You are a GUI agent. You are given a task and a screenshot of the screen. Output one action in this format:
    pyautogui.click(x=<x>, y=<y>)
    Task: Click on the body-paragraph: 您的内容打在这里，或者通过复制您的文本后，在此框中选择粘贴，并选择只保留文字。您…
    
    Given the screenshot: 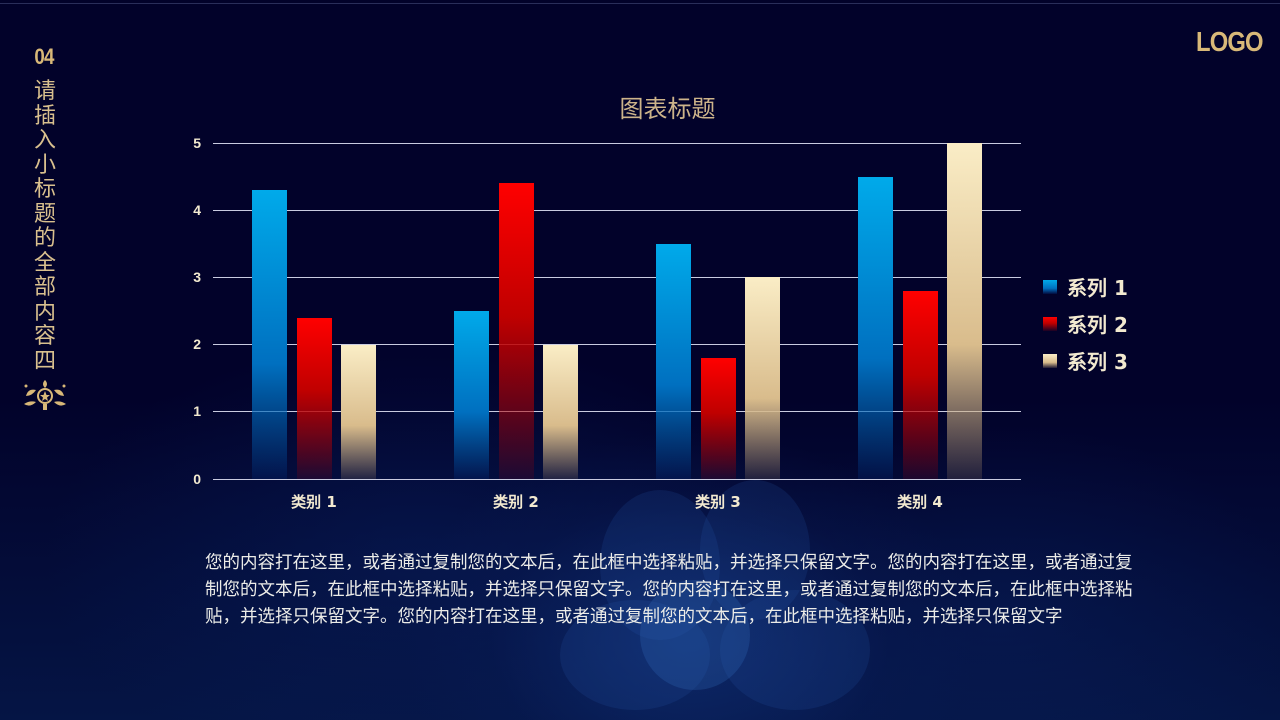 What is the action you would take?
    pyautogui.click(x=669, y=590)
    